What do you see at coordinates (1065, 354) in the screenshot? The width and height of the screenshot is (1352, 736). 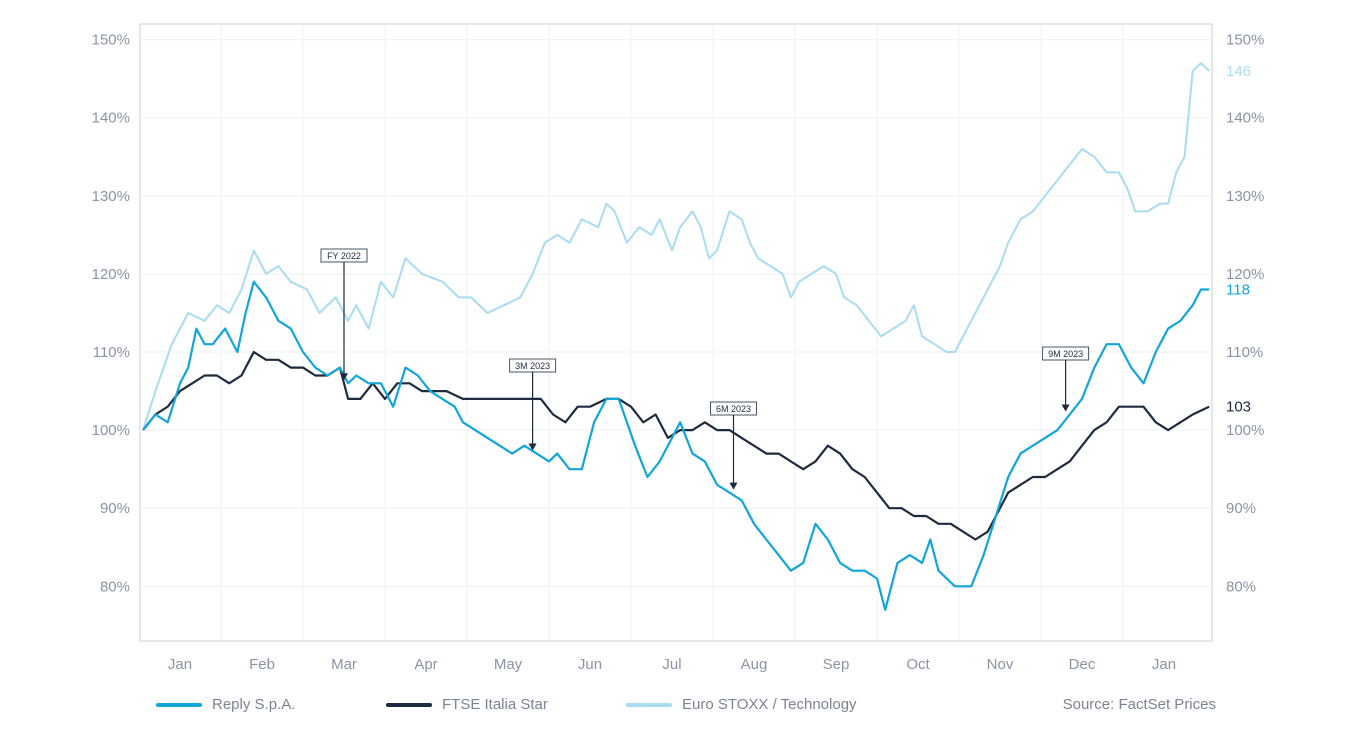 I see `annotation-label: 9M 2023` at bounding box center [1065, 354].